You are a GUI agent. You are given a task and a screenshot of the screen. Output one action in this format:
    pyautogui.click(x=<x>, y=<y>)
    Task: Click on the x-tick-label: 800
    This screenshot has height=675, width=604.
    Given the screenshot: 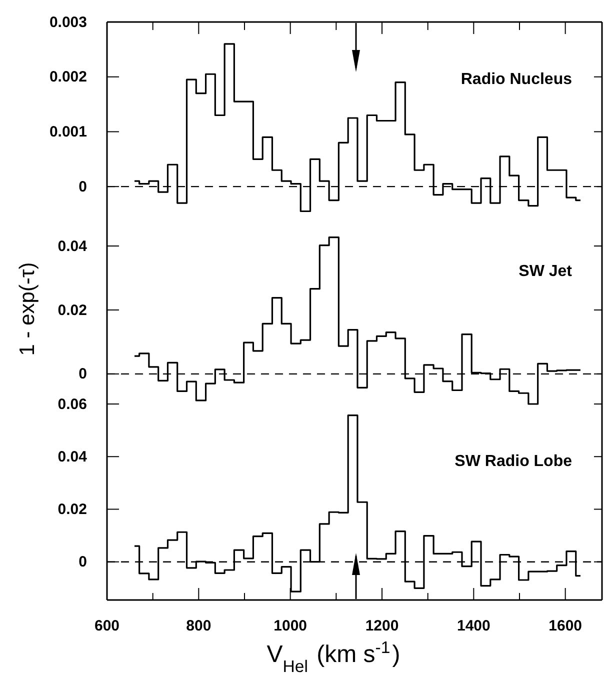 What is the action you would take?
    pyautogui.click(x=199, y=626)
    